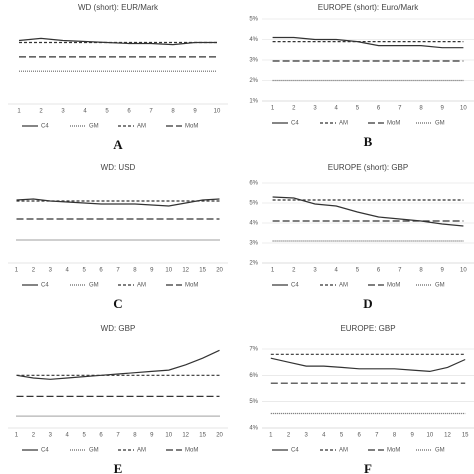 This screenshot has height=474, width=474. I want to click on panel-letter: E, so click(118, 467).